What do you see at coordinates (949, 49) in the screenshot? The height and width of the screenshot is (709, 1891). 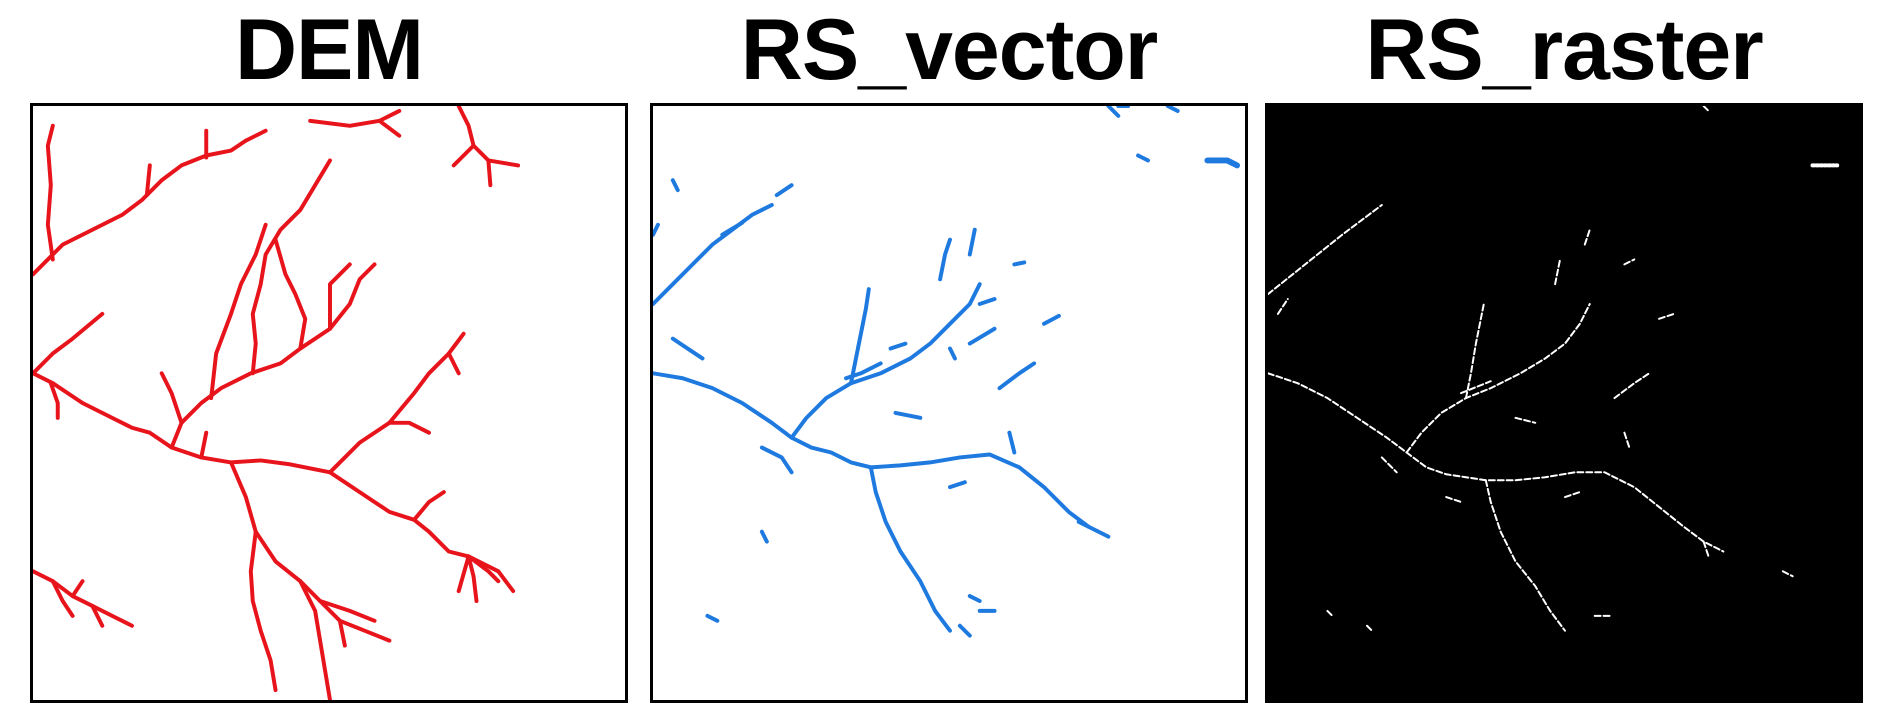 I see `rs-vector-title: RS_vector` at bounding box center [949, 49].